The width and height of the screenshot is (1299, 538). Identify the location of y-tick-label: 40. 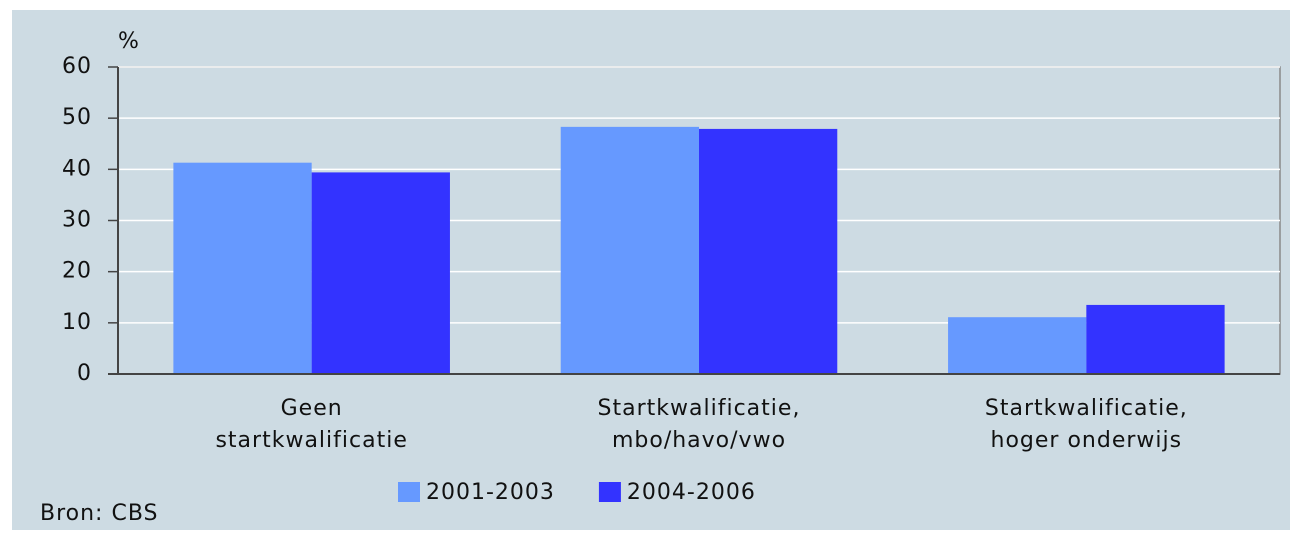
(77, 168).